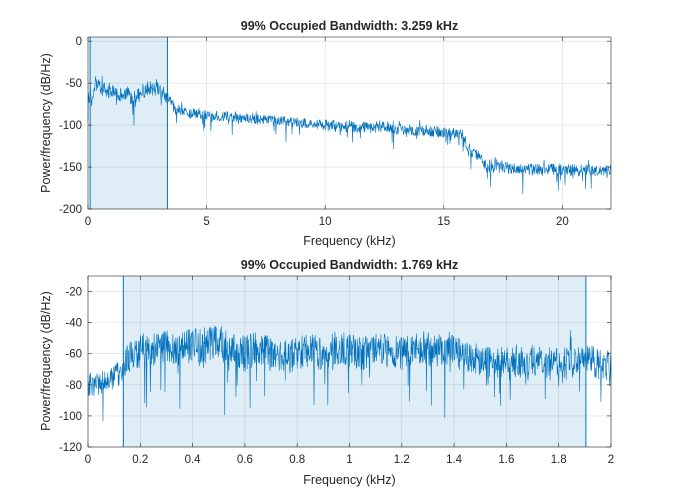  What do you see at coordinates (70, 210) in the screenshot?
I see `top-y-tick-label: -200` at bounding box center [70, 210].